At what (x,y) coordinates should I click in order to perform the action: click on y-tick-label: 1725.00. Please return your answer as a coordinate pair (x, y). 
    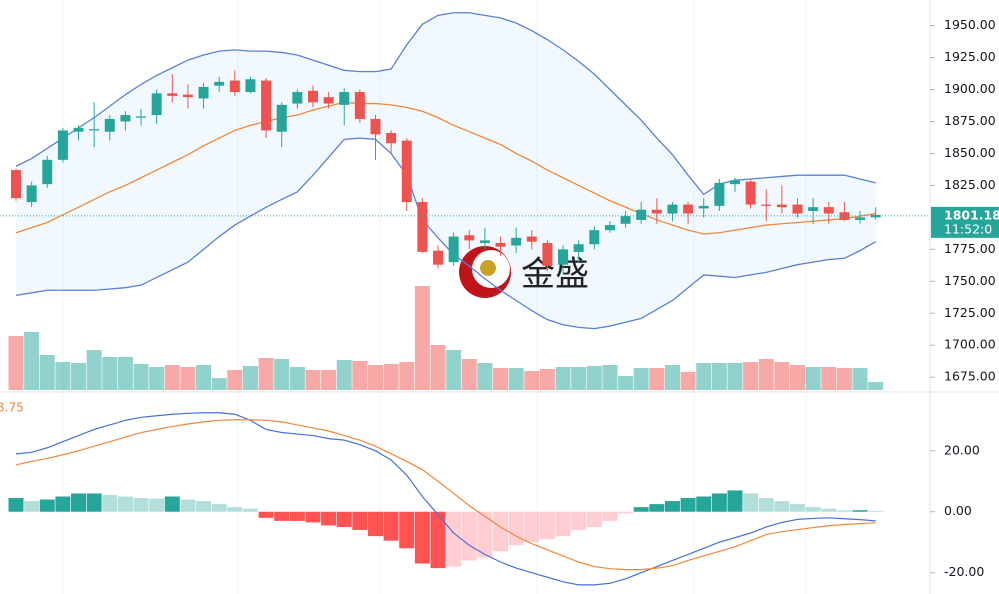
    Looking at the image, I should click on (970, 312).